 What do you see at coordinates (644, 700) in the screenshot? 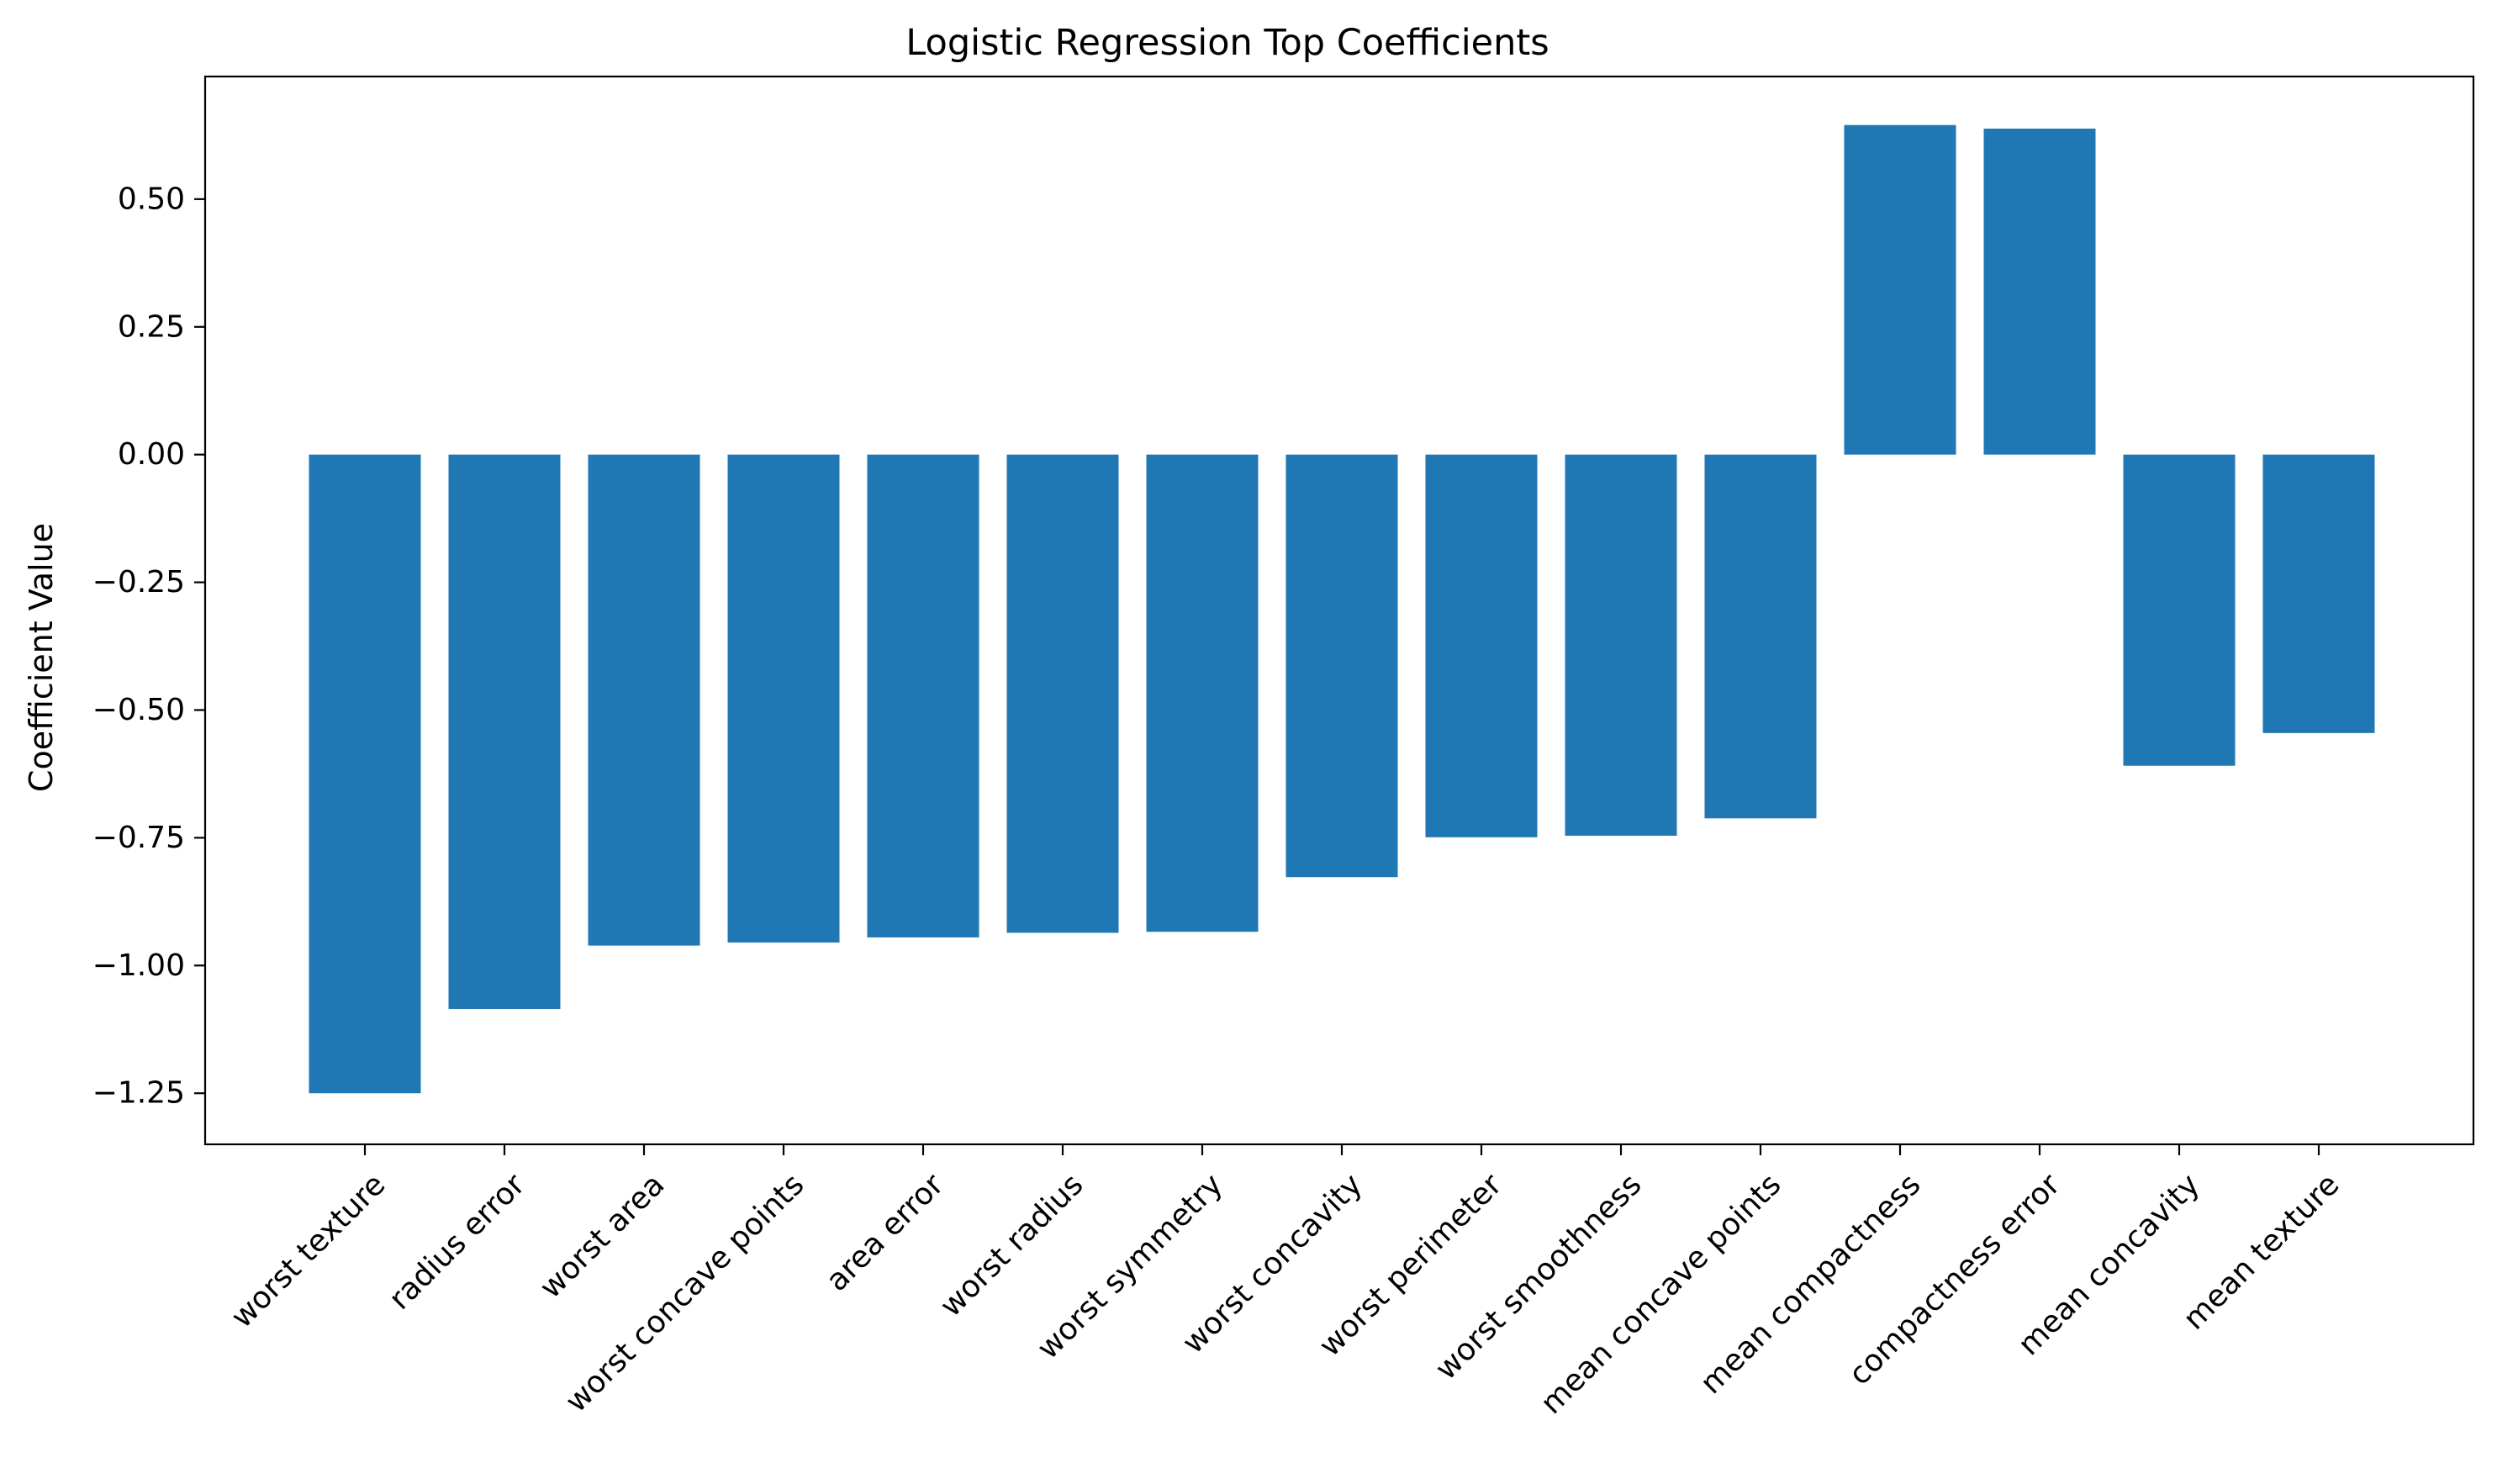
I see `bar-worst-area` at bounding box center [644, 700].